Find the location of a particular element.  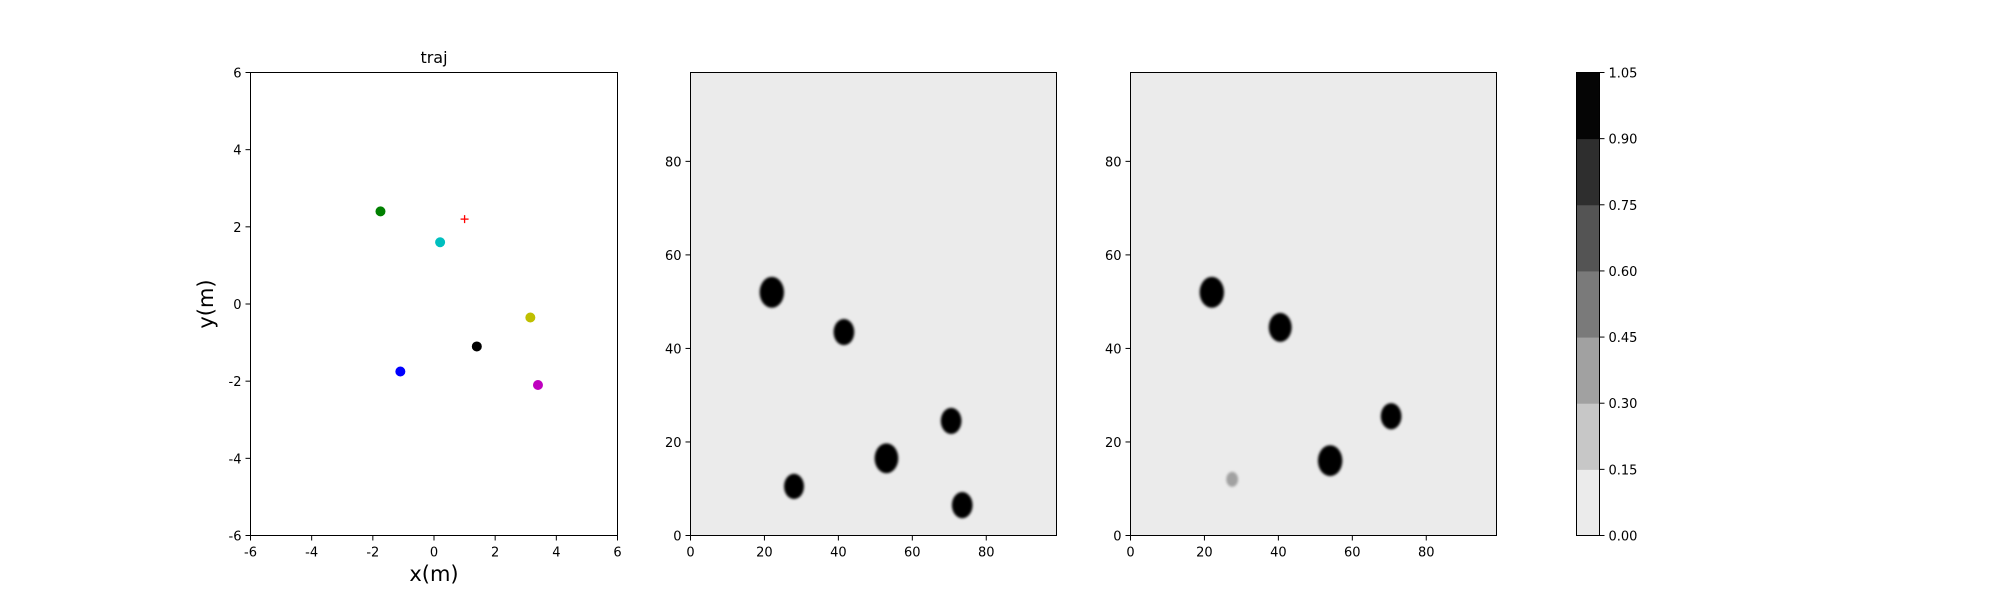

colorbar: 0.00 0.15 0.30 0.45 0.60 0.75 0.90 1.05 is located at coordinates (1607, 306).